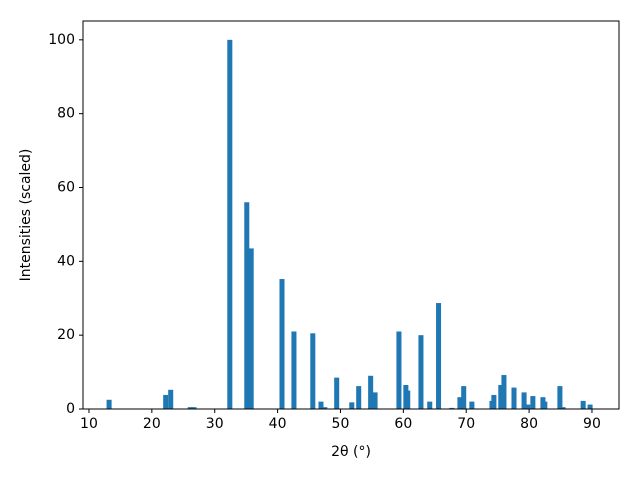  I want to click on x-tick-label: 50, so click(341, 424).